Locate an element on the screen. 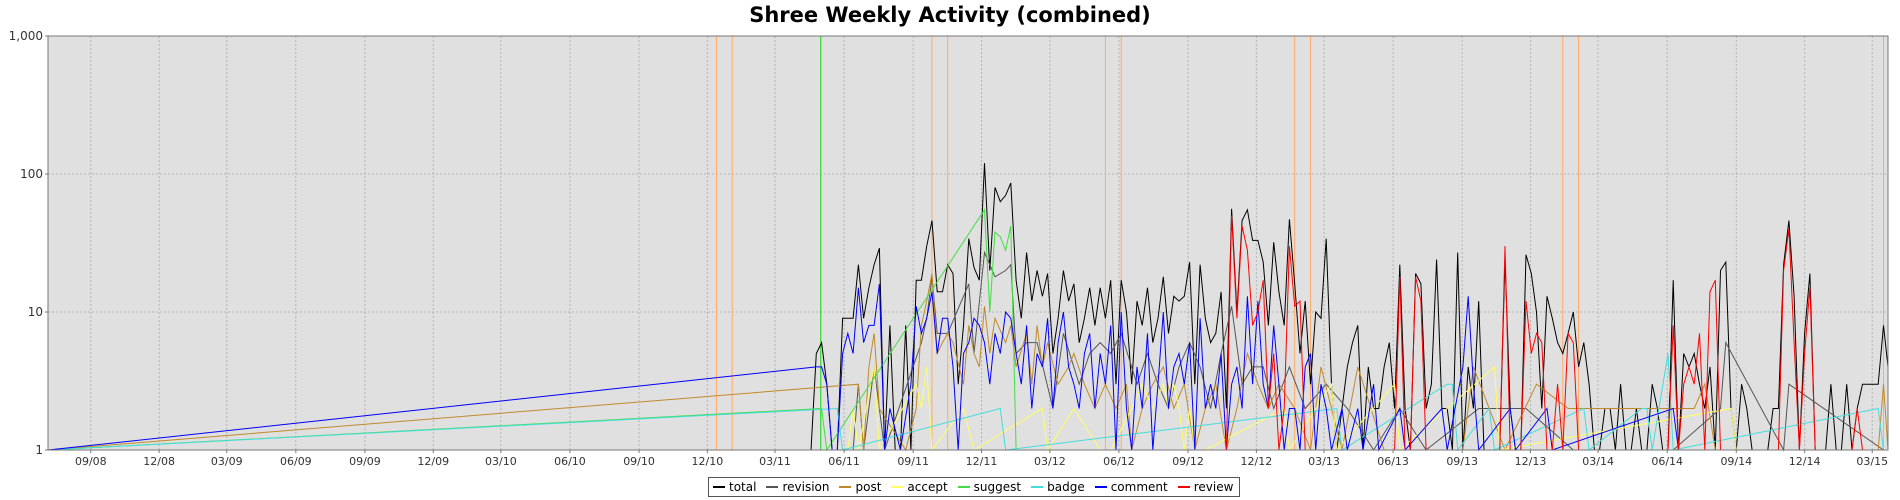 The height and width of the screenshot is (500, 1900). chart-title: Shree Weekly Activity (combined) is located at coordinates (950, 15).